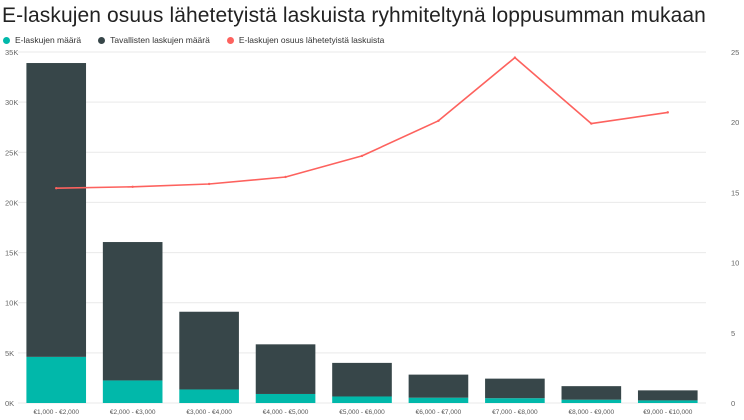 This screenshot has height=420, width=744. What do you see at coordinates (11, 253) in the screenshot?
I see `y-left-tick-label: 15K` at bounding box center [11, 253].